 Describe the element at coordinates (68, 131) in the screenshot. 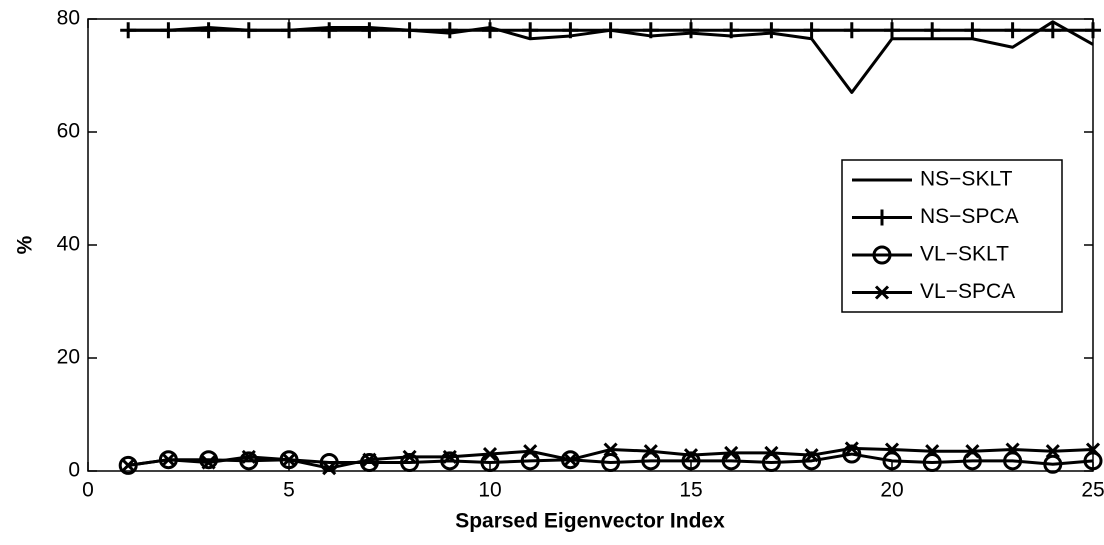

I see `y-tick-label: 60` at that location.